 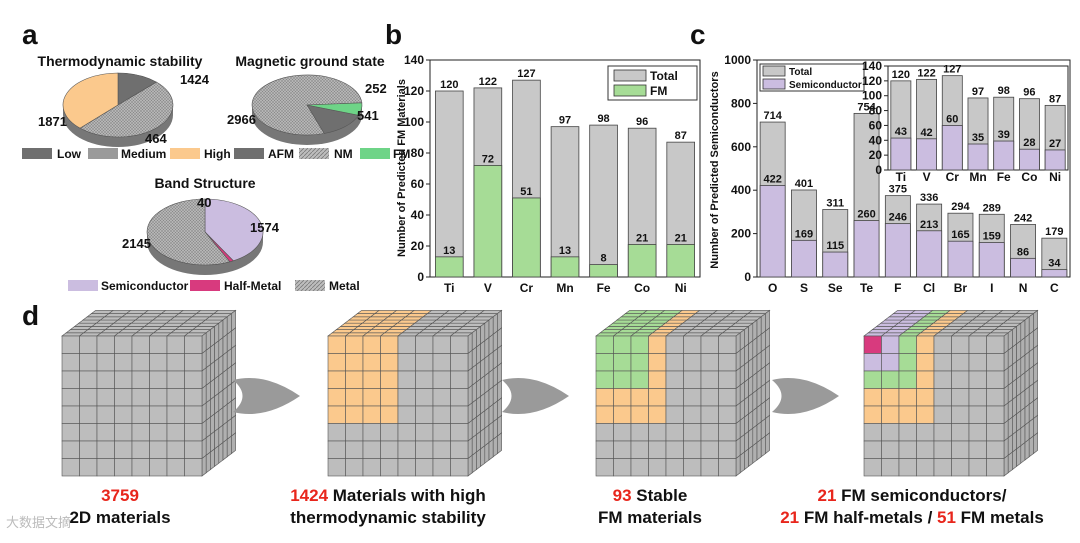 I want to click on chartB-bar-total, so click(x=603, y=201).